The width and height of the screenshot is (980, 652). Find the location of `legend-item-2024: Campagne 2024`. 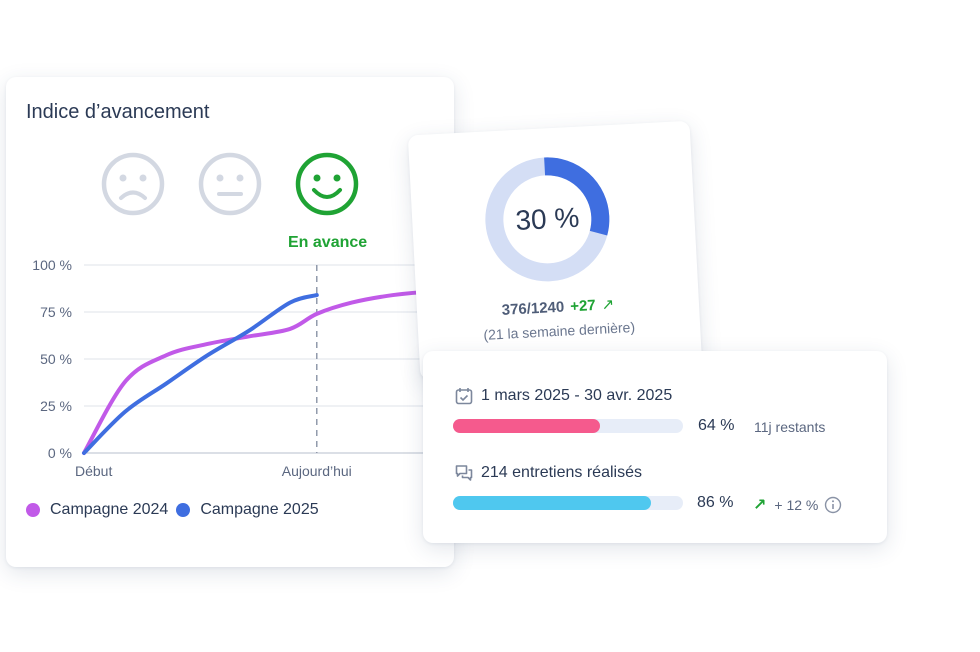

legend-item-2024: Campagne 2024 is located at coordinates (97, 510).